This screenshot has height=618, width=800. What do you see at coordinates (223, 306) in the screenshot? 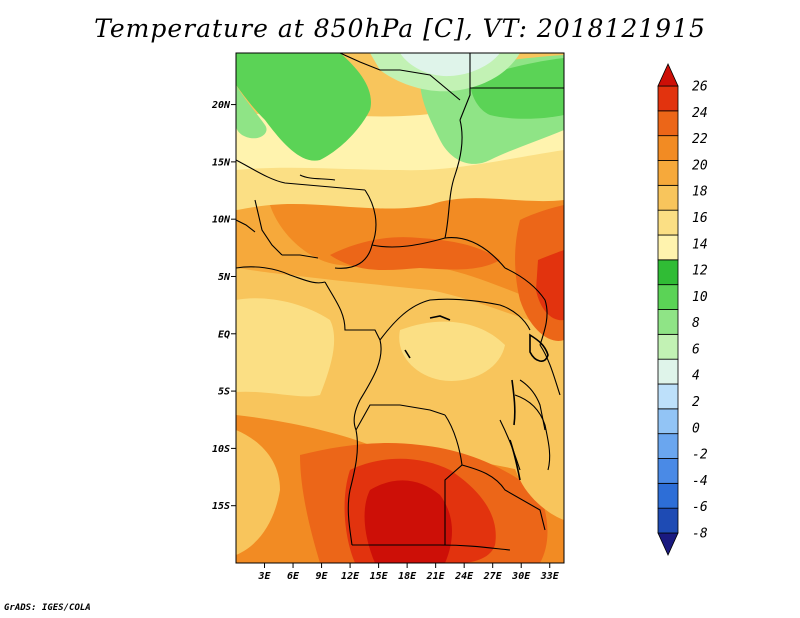
I see `latitude-axis: 20N 15N 10N 5N EQ 5S 10S 15S` at bounding box center [223, 306].